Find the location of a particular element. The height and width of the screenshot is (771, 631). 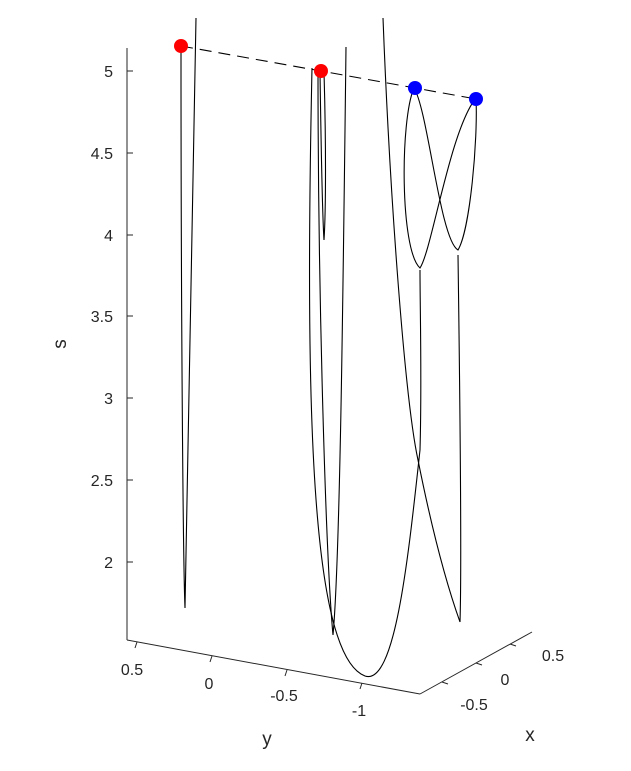

curve-long-diagonal is located at coordinates (422, 320).